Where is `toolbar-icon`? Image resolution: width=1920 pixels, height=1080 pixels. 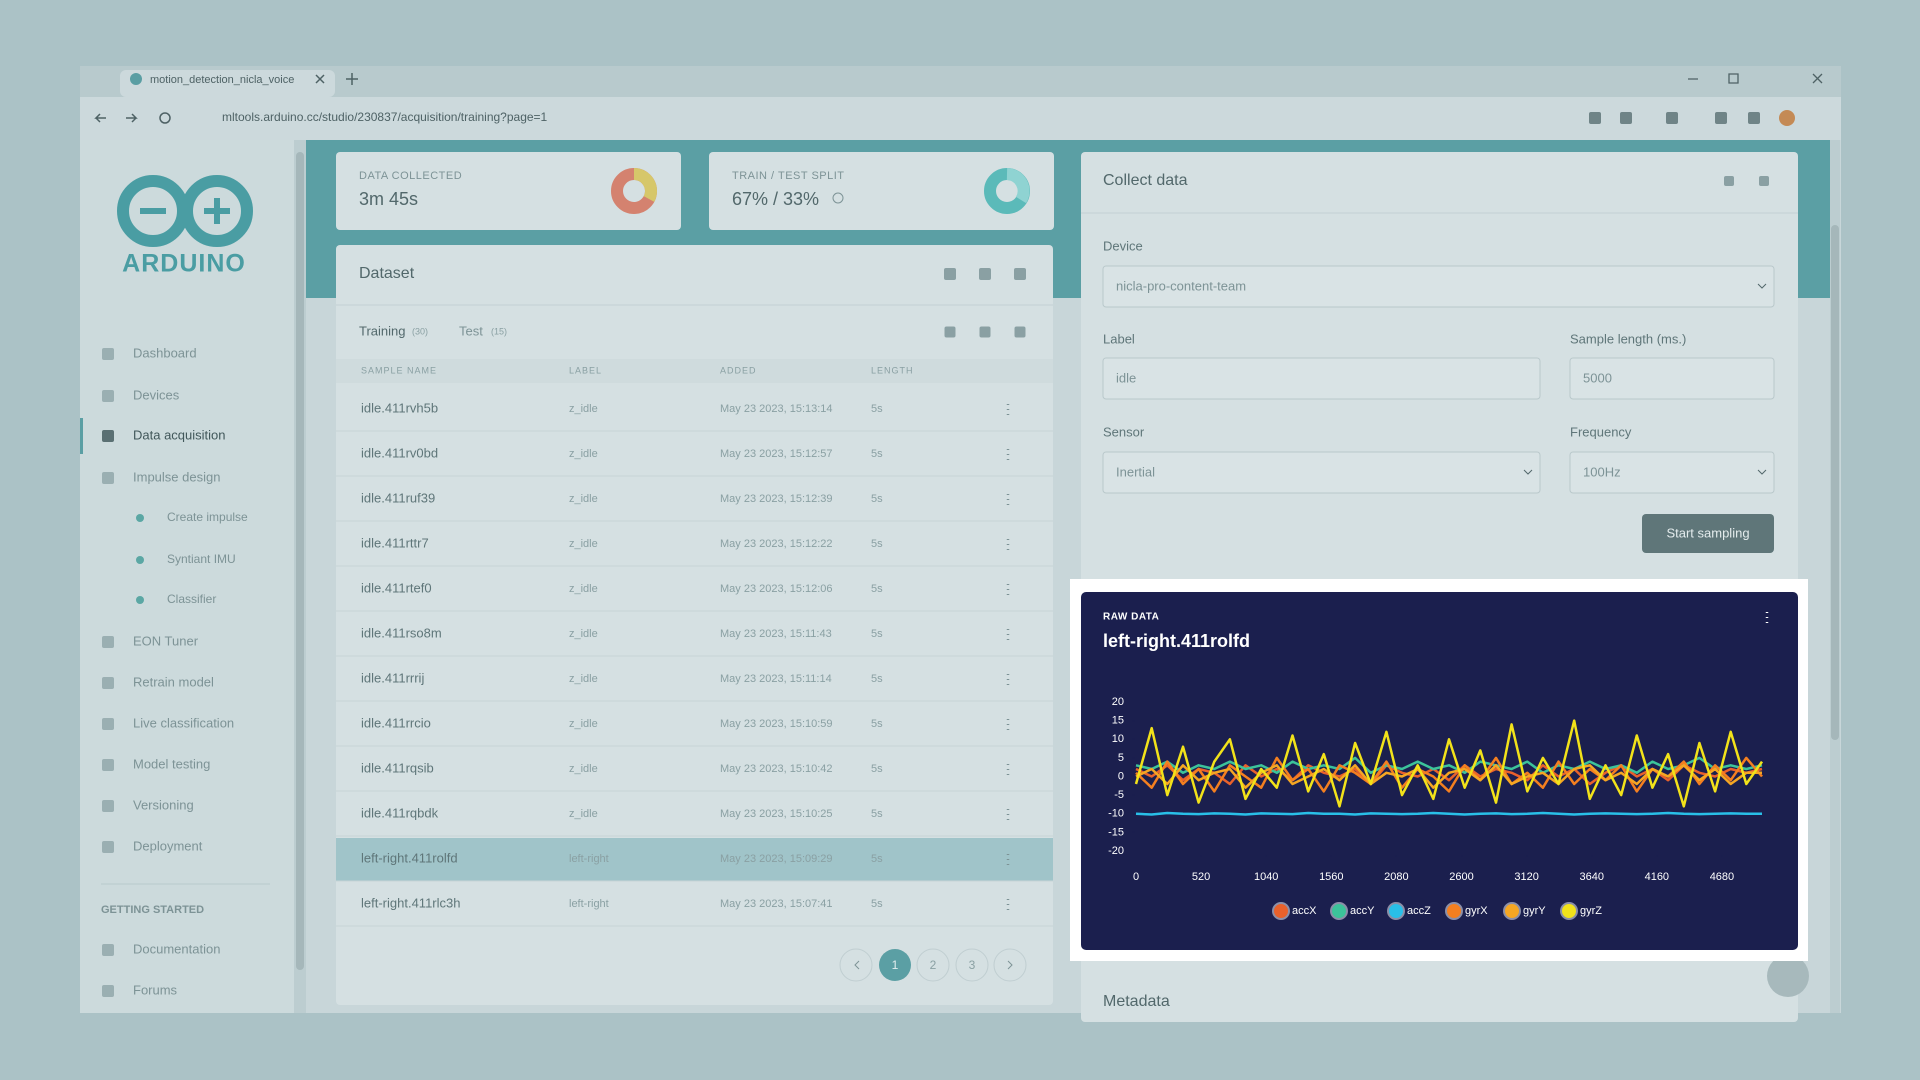
toolbar-icon is located at coordinates (1672, 118).